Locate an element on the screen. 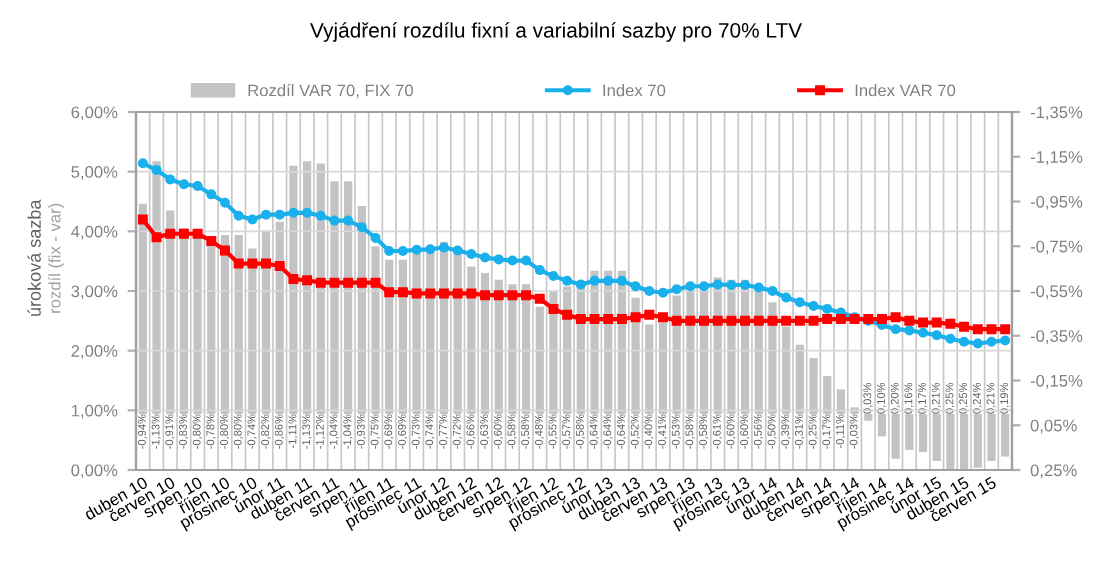 This screenshot has height=574, width=1112. legend-label: Index VAR 70 is located at coordinates (905, 90).